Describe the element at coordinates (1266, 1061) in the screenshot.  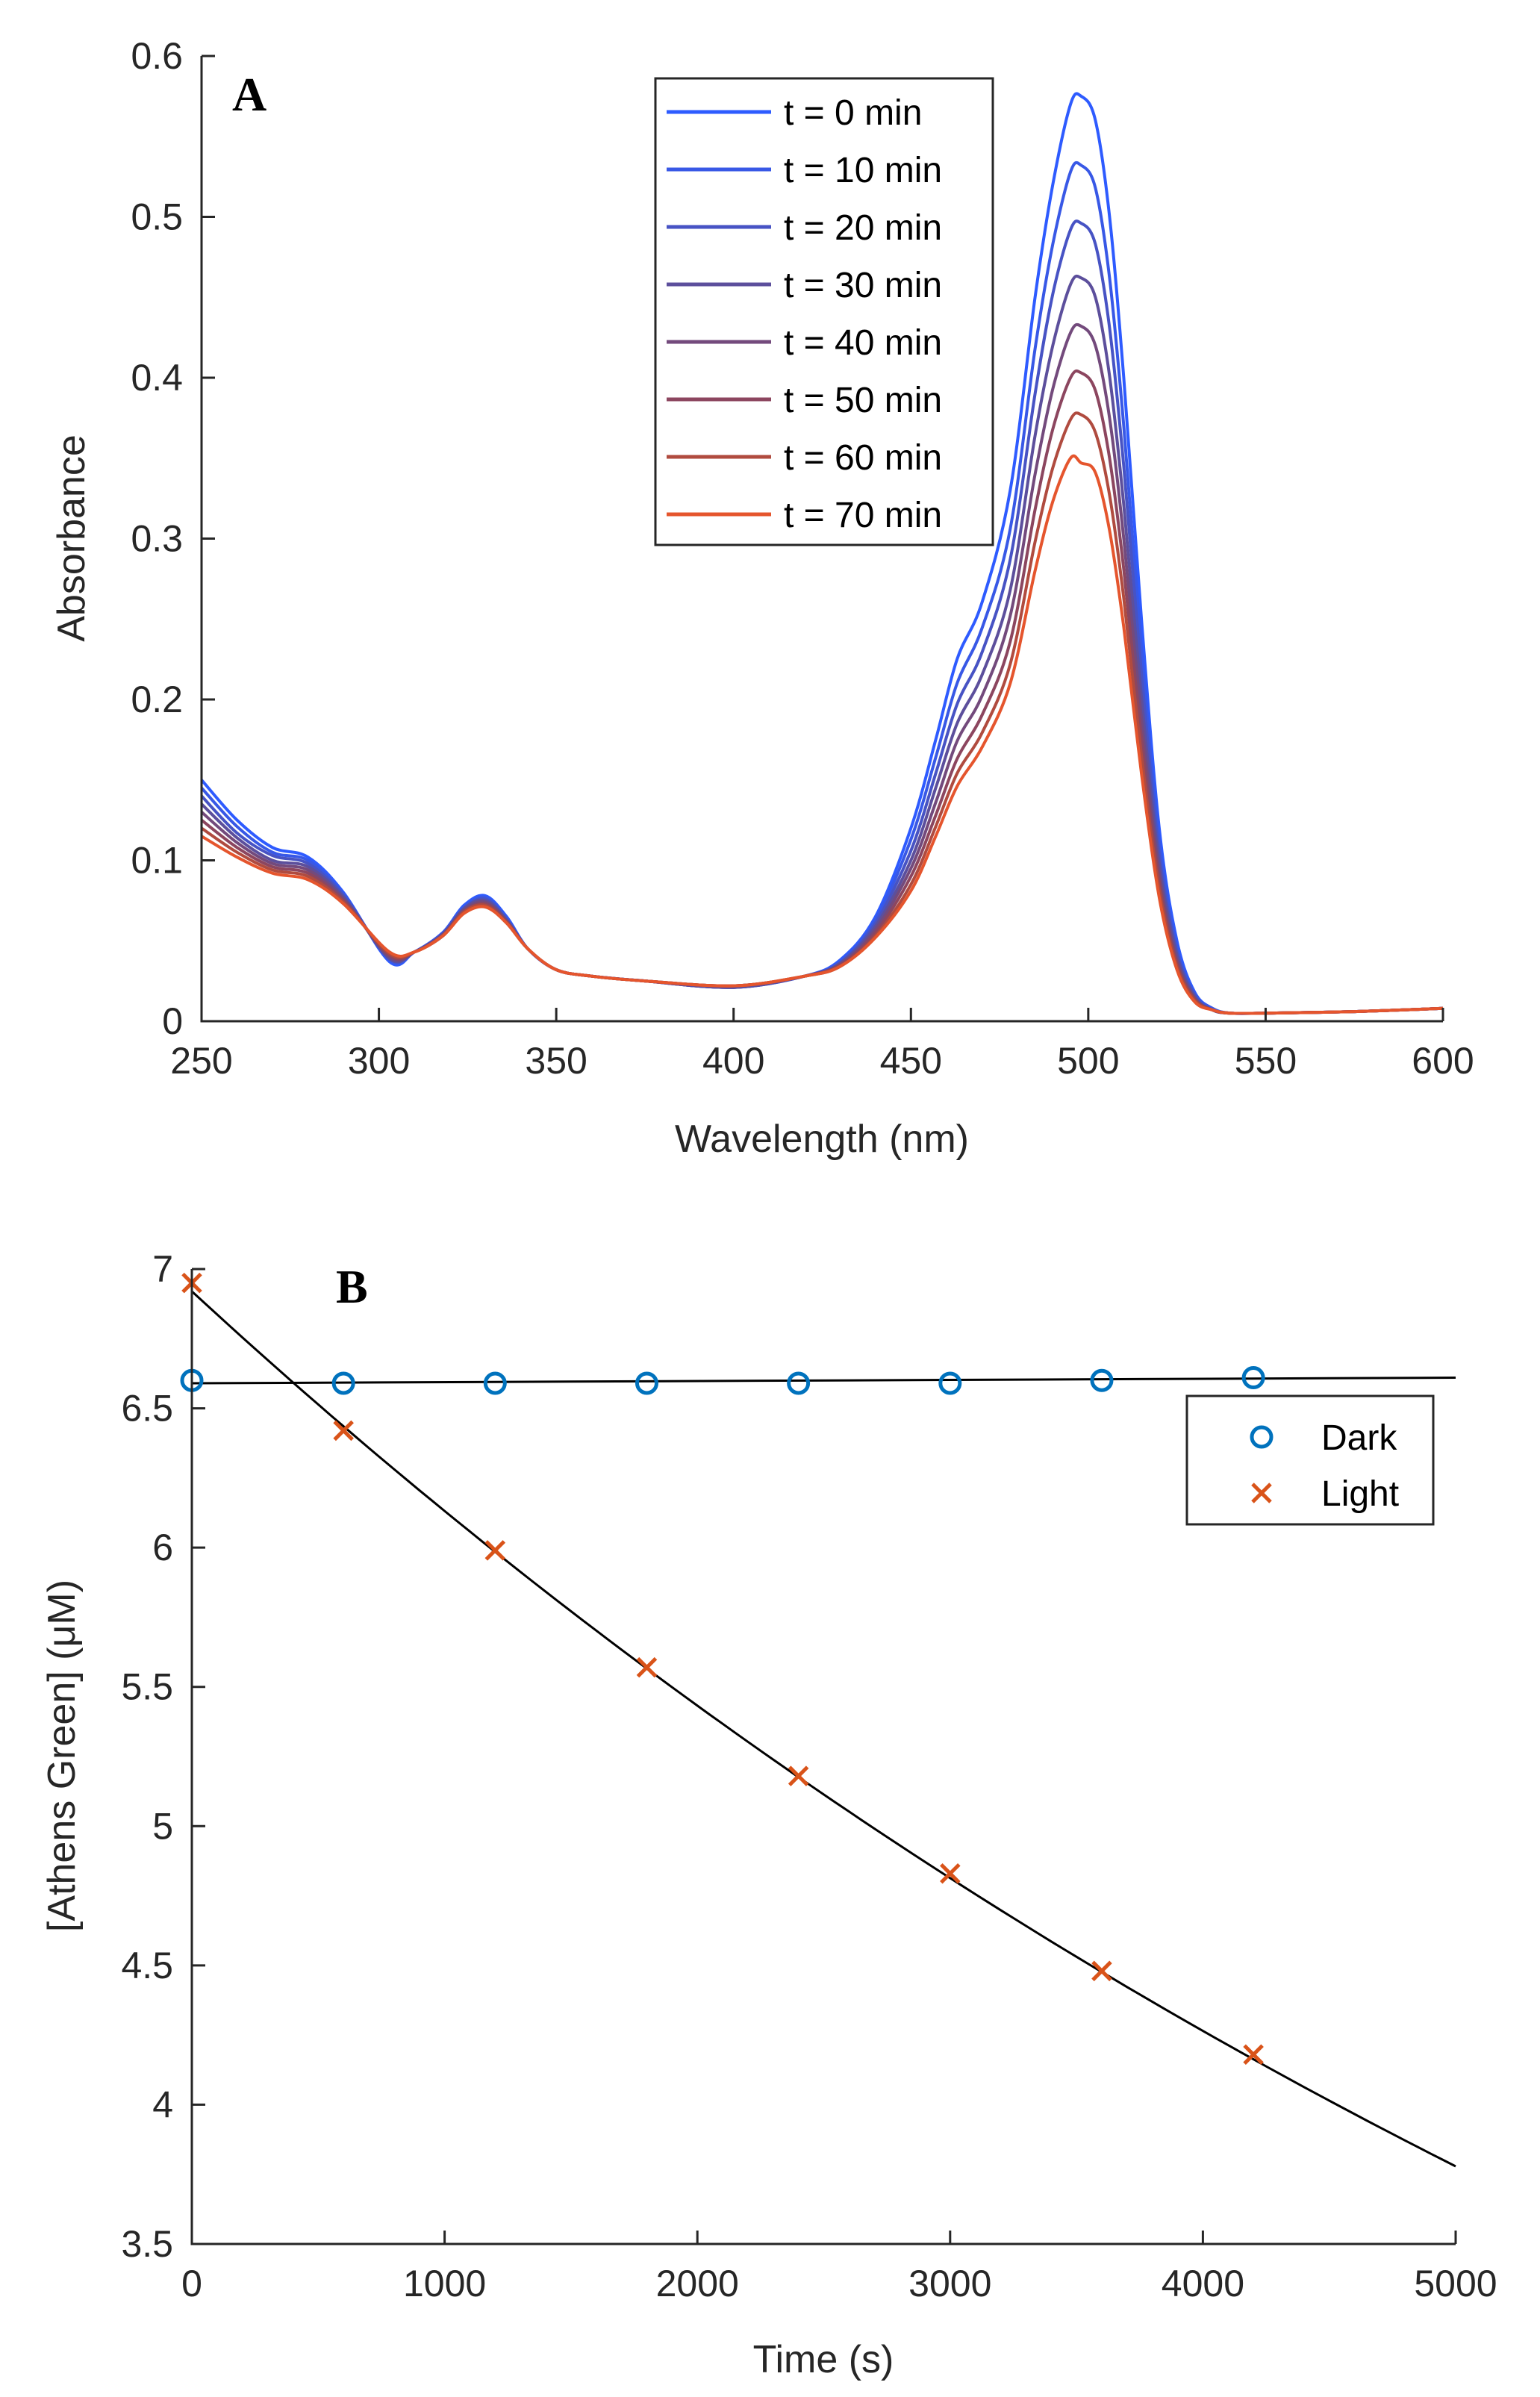
I see `panel-a-x-tick-label: 550` at that location.